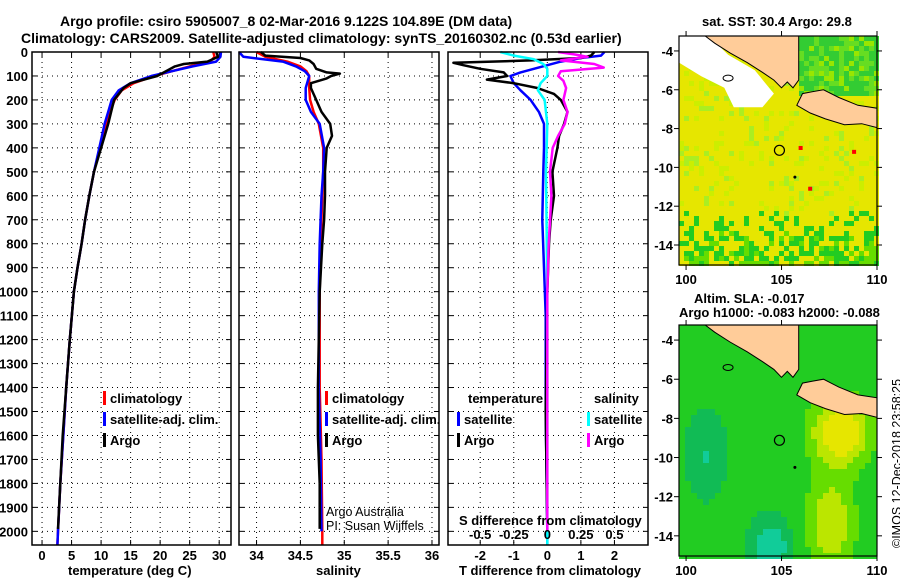  What do you see at coordinates (17, 76) in the screenshot?
I see `depth-tick-label: 100` at bounding box center [17, 76].